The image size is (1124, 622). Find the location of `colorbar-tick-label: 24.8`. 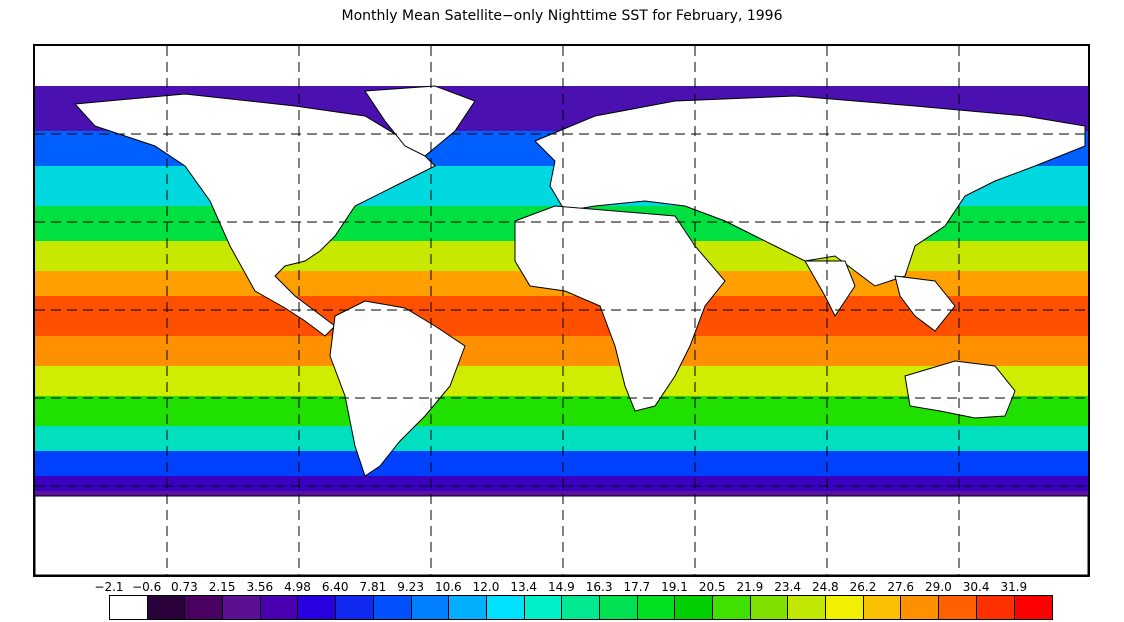

colorbar-tick-label: 24.8 is located at coordinates (825, 587).